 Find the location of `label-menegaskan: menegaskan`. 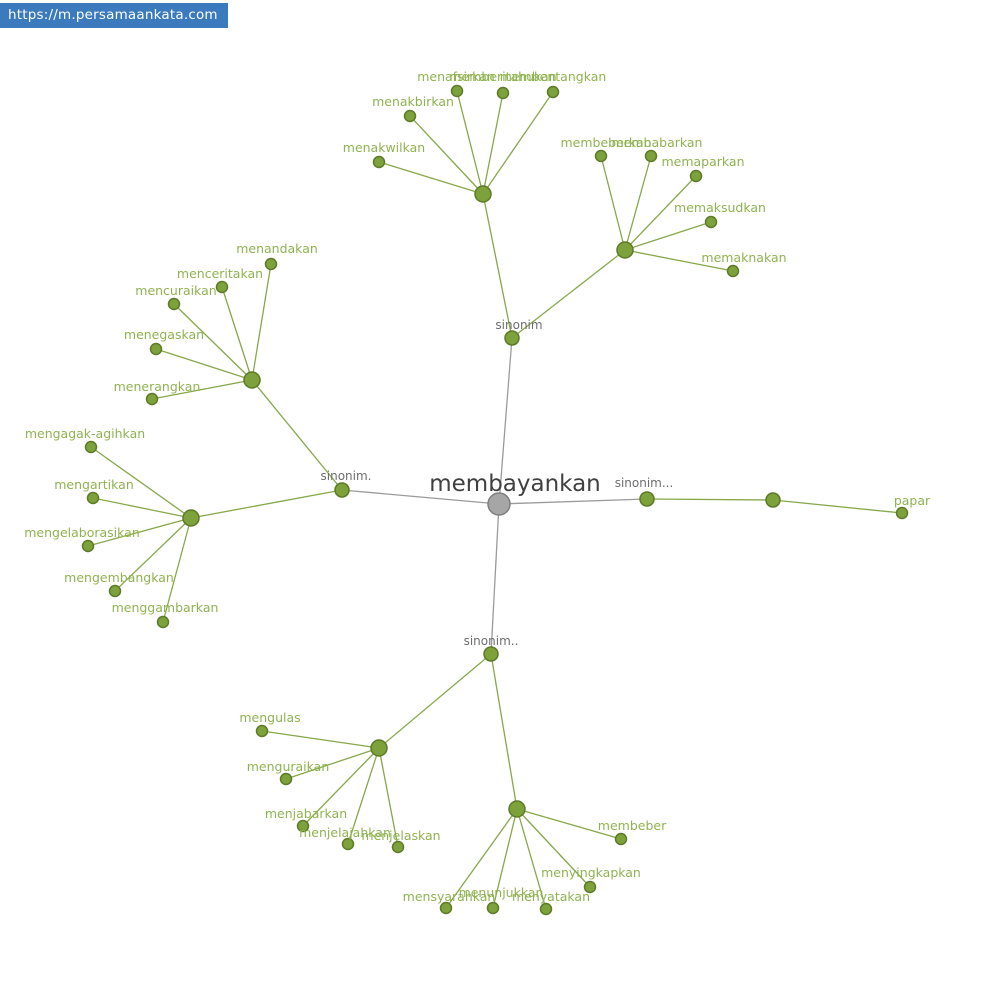

label-menegaskan: menegaskan is located at coordinates (164, 334).